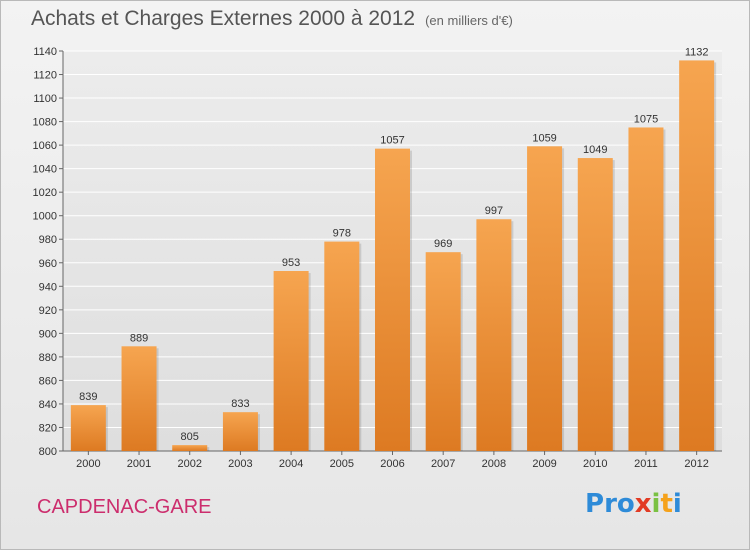  I want to click on y-tick-label: 1020, so click(45, 193).